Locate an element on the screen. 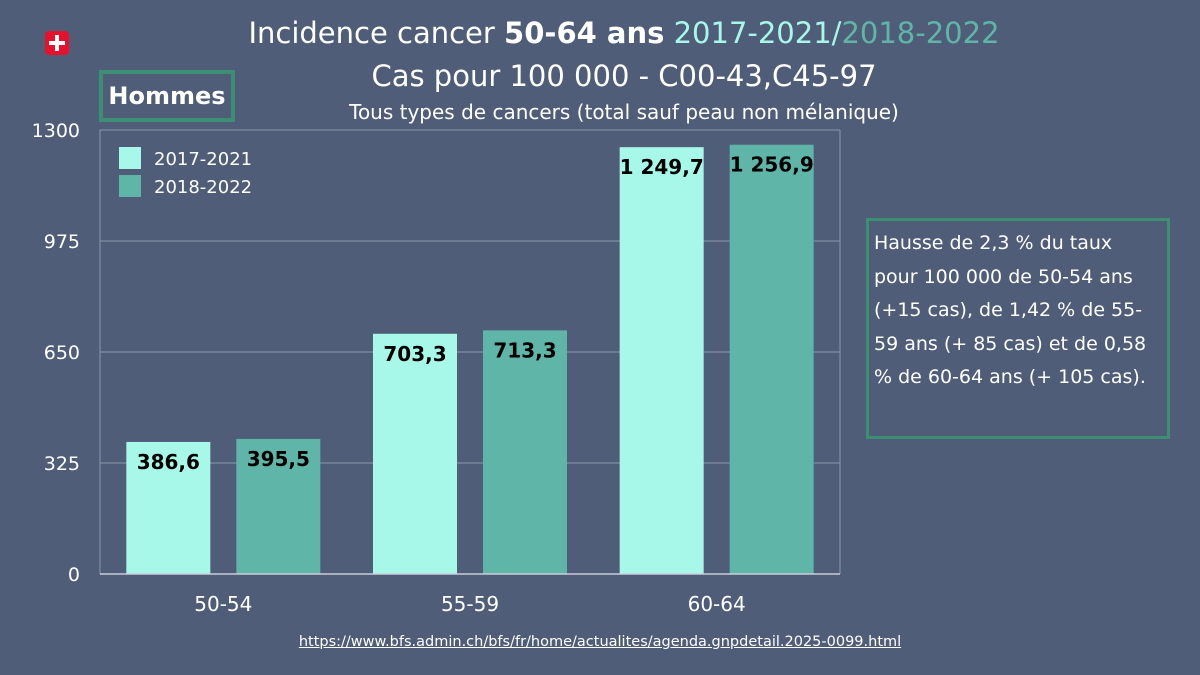  y-tick-label: 1300 is located at coordinates (56, 131).